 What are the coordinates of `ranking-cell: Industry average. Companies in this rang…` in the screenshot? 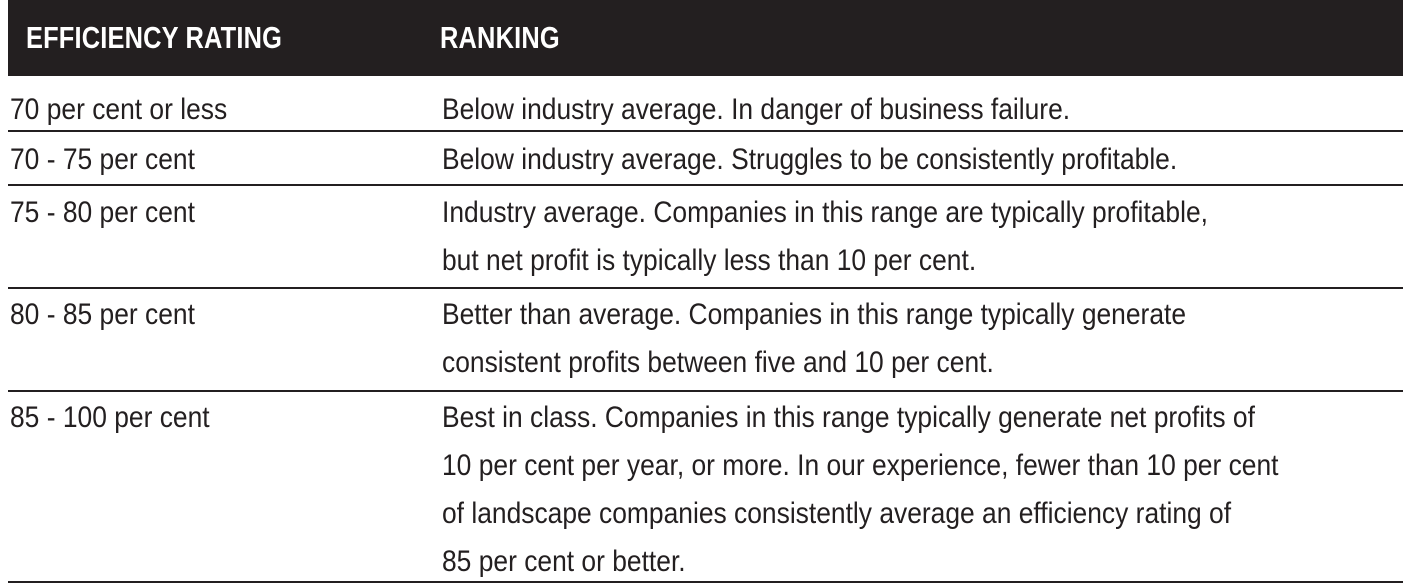 It's located at (825, 236).